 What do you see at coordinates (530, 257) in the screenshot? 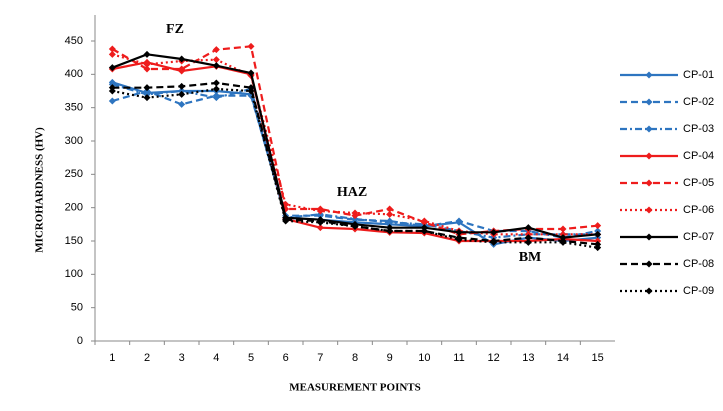
I see `annotation: BM` at bounding box center [530, 257].